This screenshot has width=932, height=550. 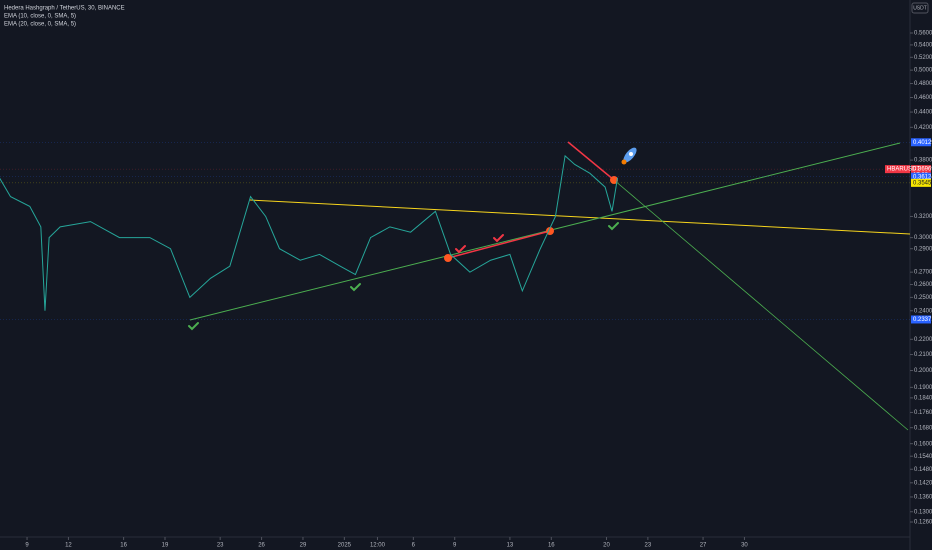 I want to click on x-tick-label: 12, so click(x=68, y=546).